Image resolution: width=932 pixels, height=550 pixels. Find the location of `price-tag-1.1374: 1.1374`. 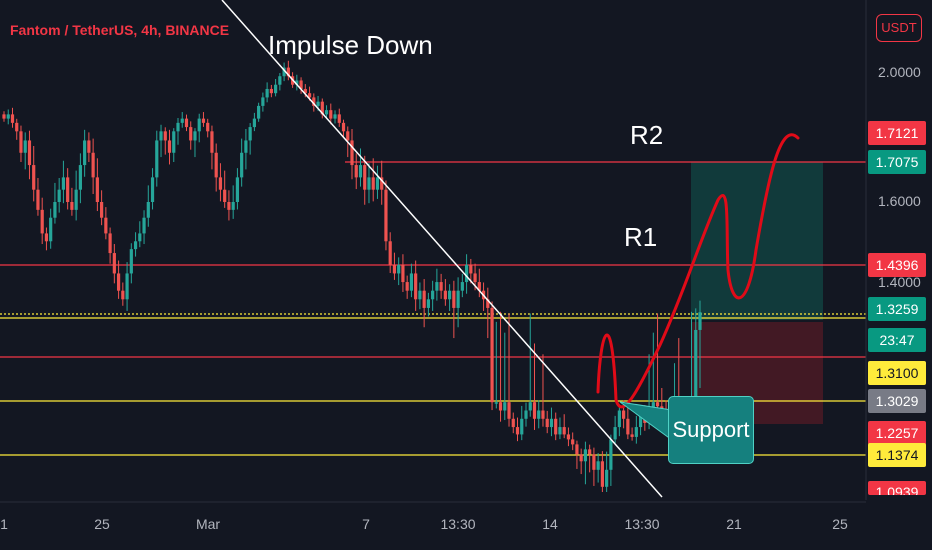

price-tag-1.1374: 1.1374 is located at coordinates (897, 455).